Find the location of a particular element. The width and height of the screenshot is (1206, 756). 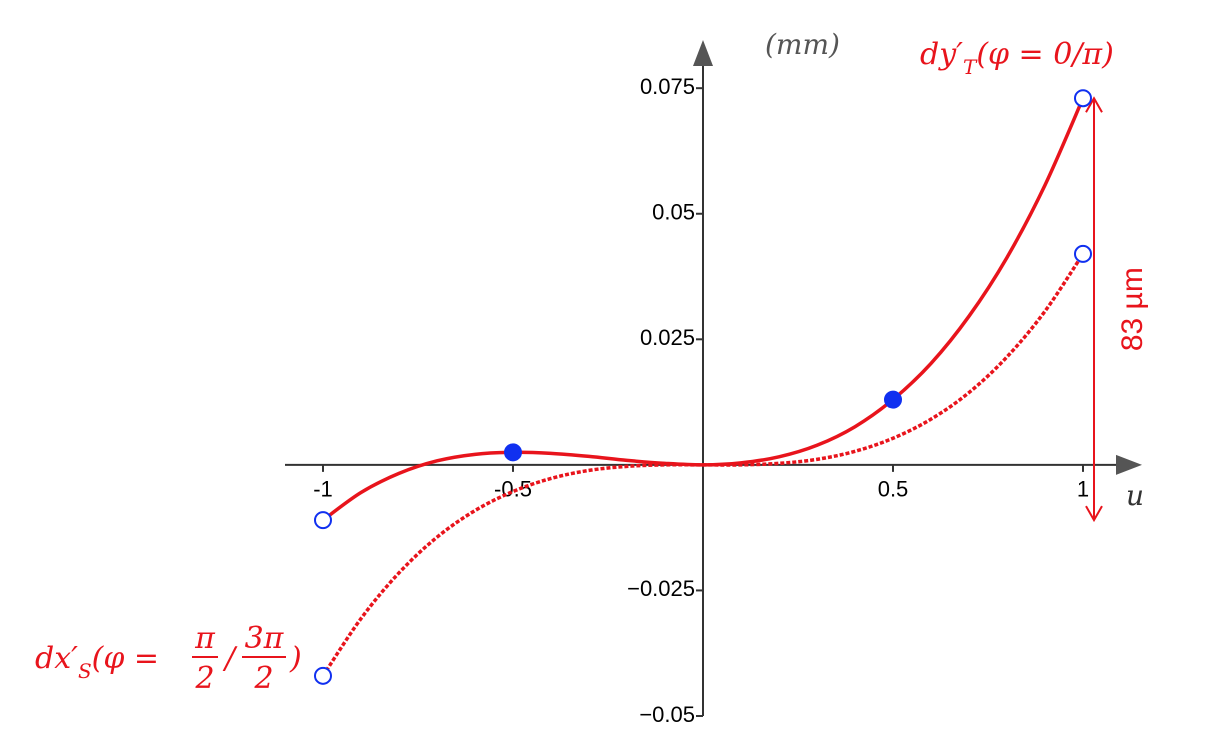

fraction-part: ) is located at coordinates (295, 658).